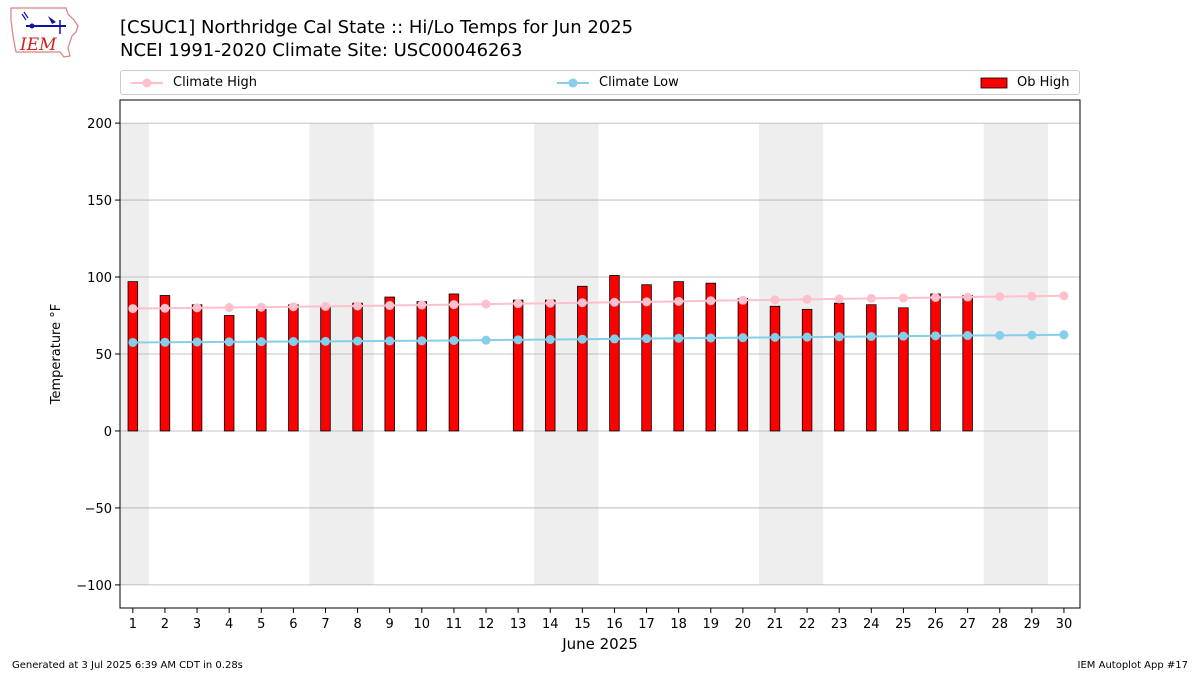 The height and width of the screenshot is (675, 1200). I want to click on iowa-outline, so click(44, 32).